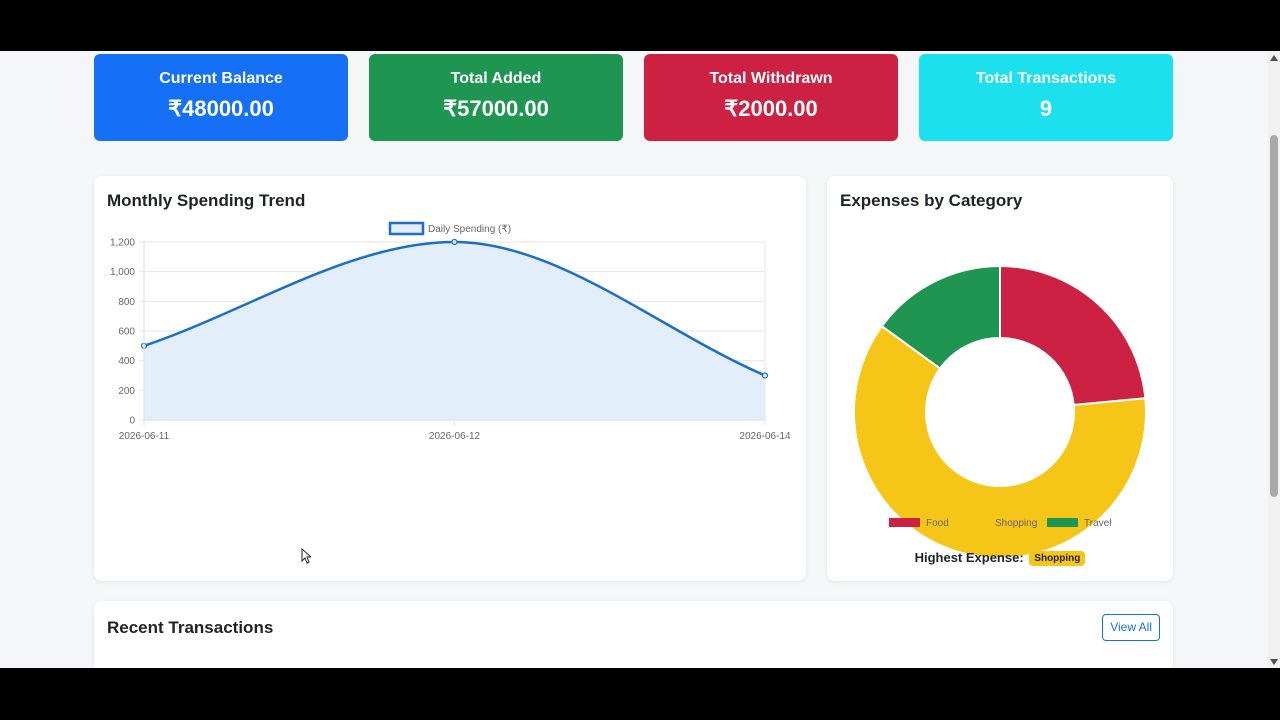 The image size is (1280, 720). I want to click on recent-transactions-panel: Recent Transactions View All, so click(633, 634).